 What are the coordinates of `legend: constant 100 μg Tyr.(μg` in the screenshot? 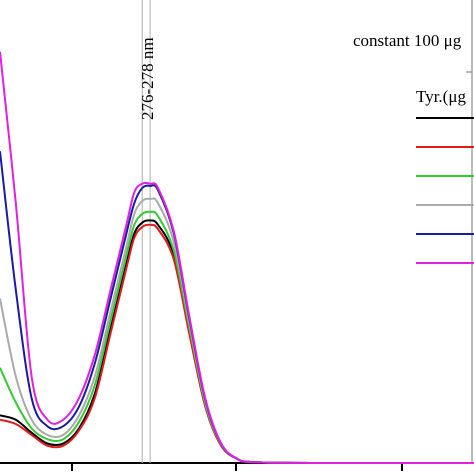 It's located at (413, 147).